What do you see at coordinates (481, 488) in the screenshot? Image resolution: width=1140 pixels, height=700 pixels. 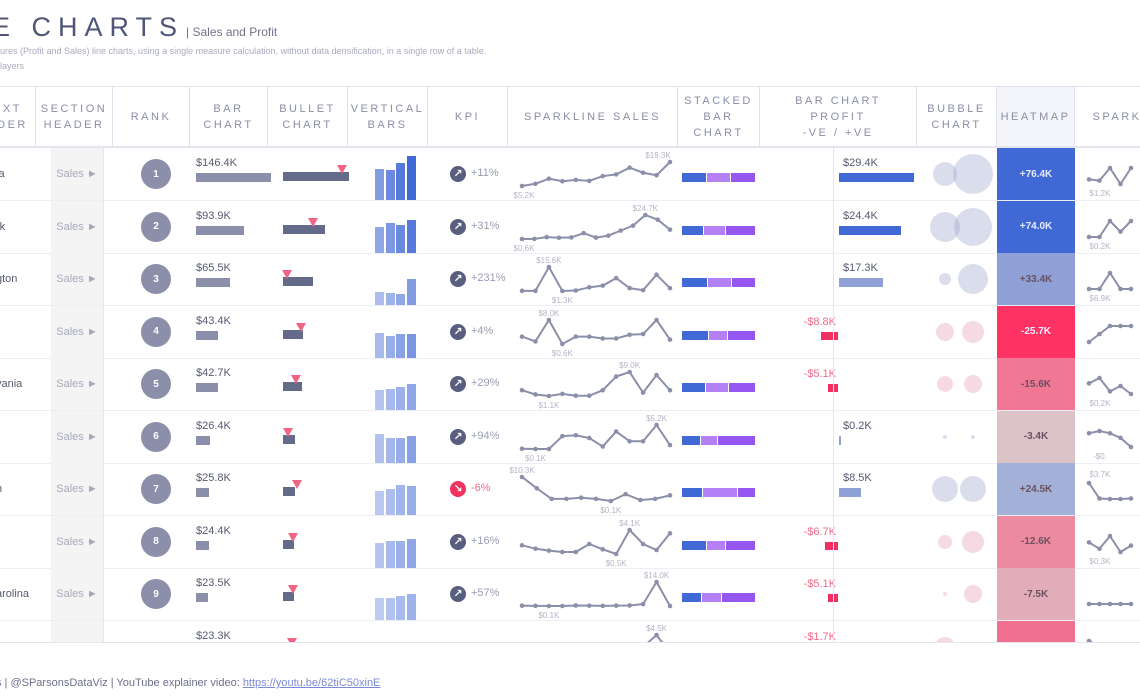 I see `kpi-value: -6%` at bounding box center [481, 488].